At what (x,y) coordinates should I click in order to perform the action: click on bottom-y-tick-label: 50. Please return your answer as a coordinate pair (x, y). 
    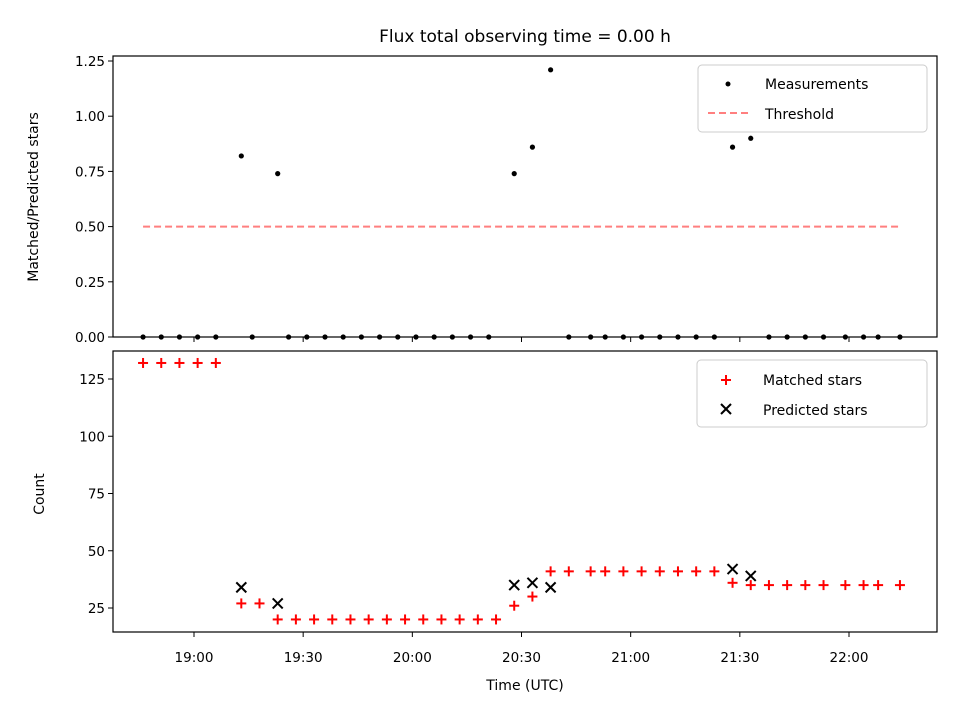
    Looking at the image, I should click on (96, 552).